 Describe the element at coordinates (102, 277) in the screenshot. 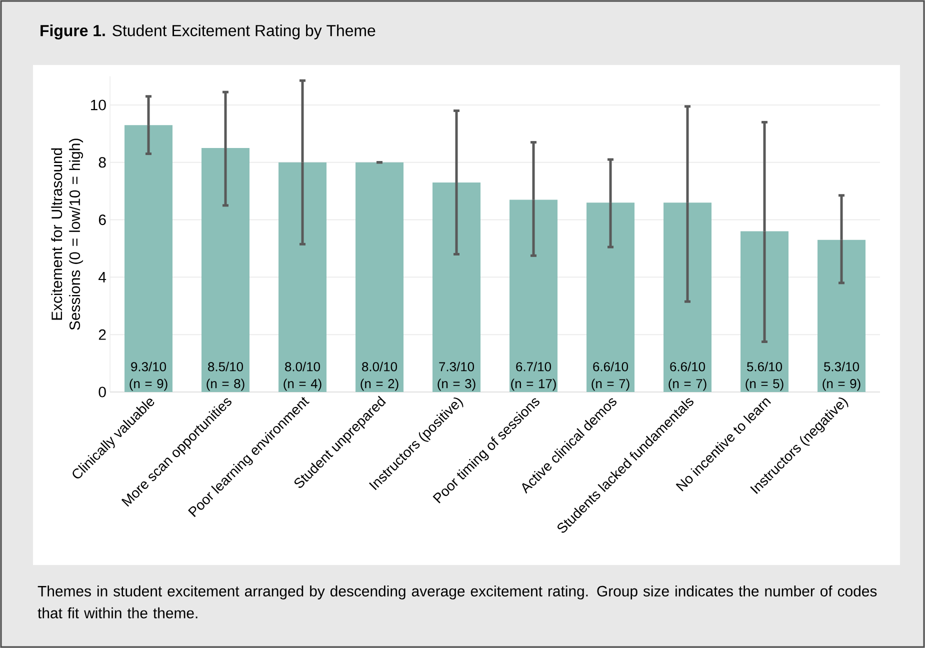

I see `y-tick-label: 4` at that location.